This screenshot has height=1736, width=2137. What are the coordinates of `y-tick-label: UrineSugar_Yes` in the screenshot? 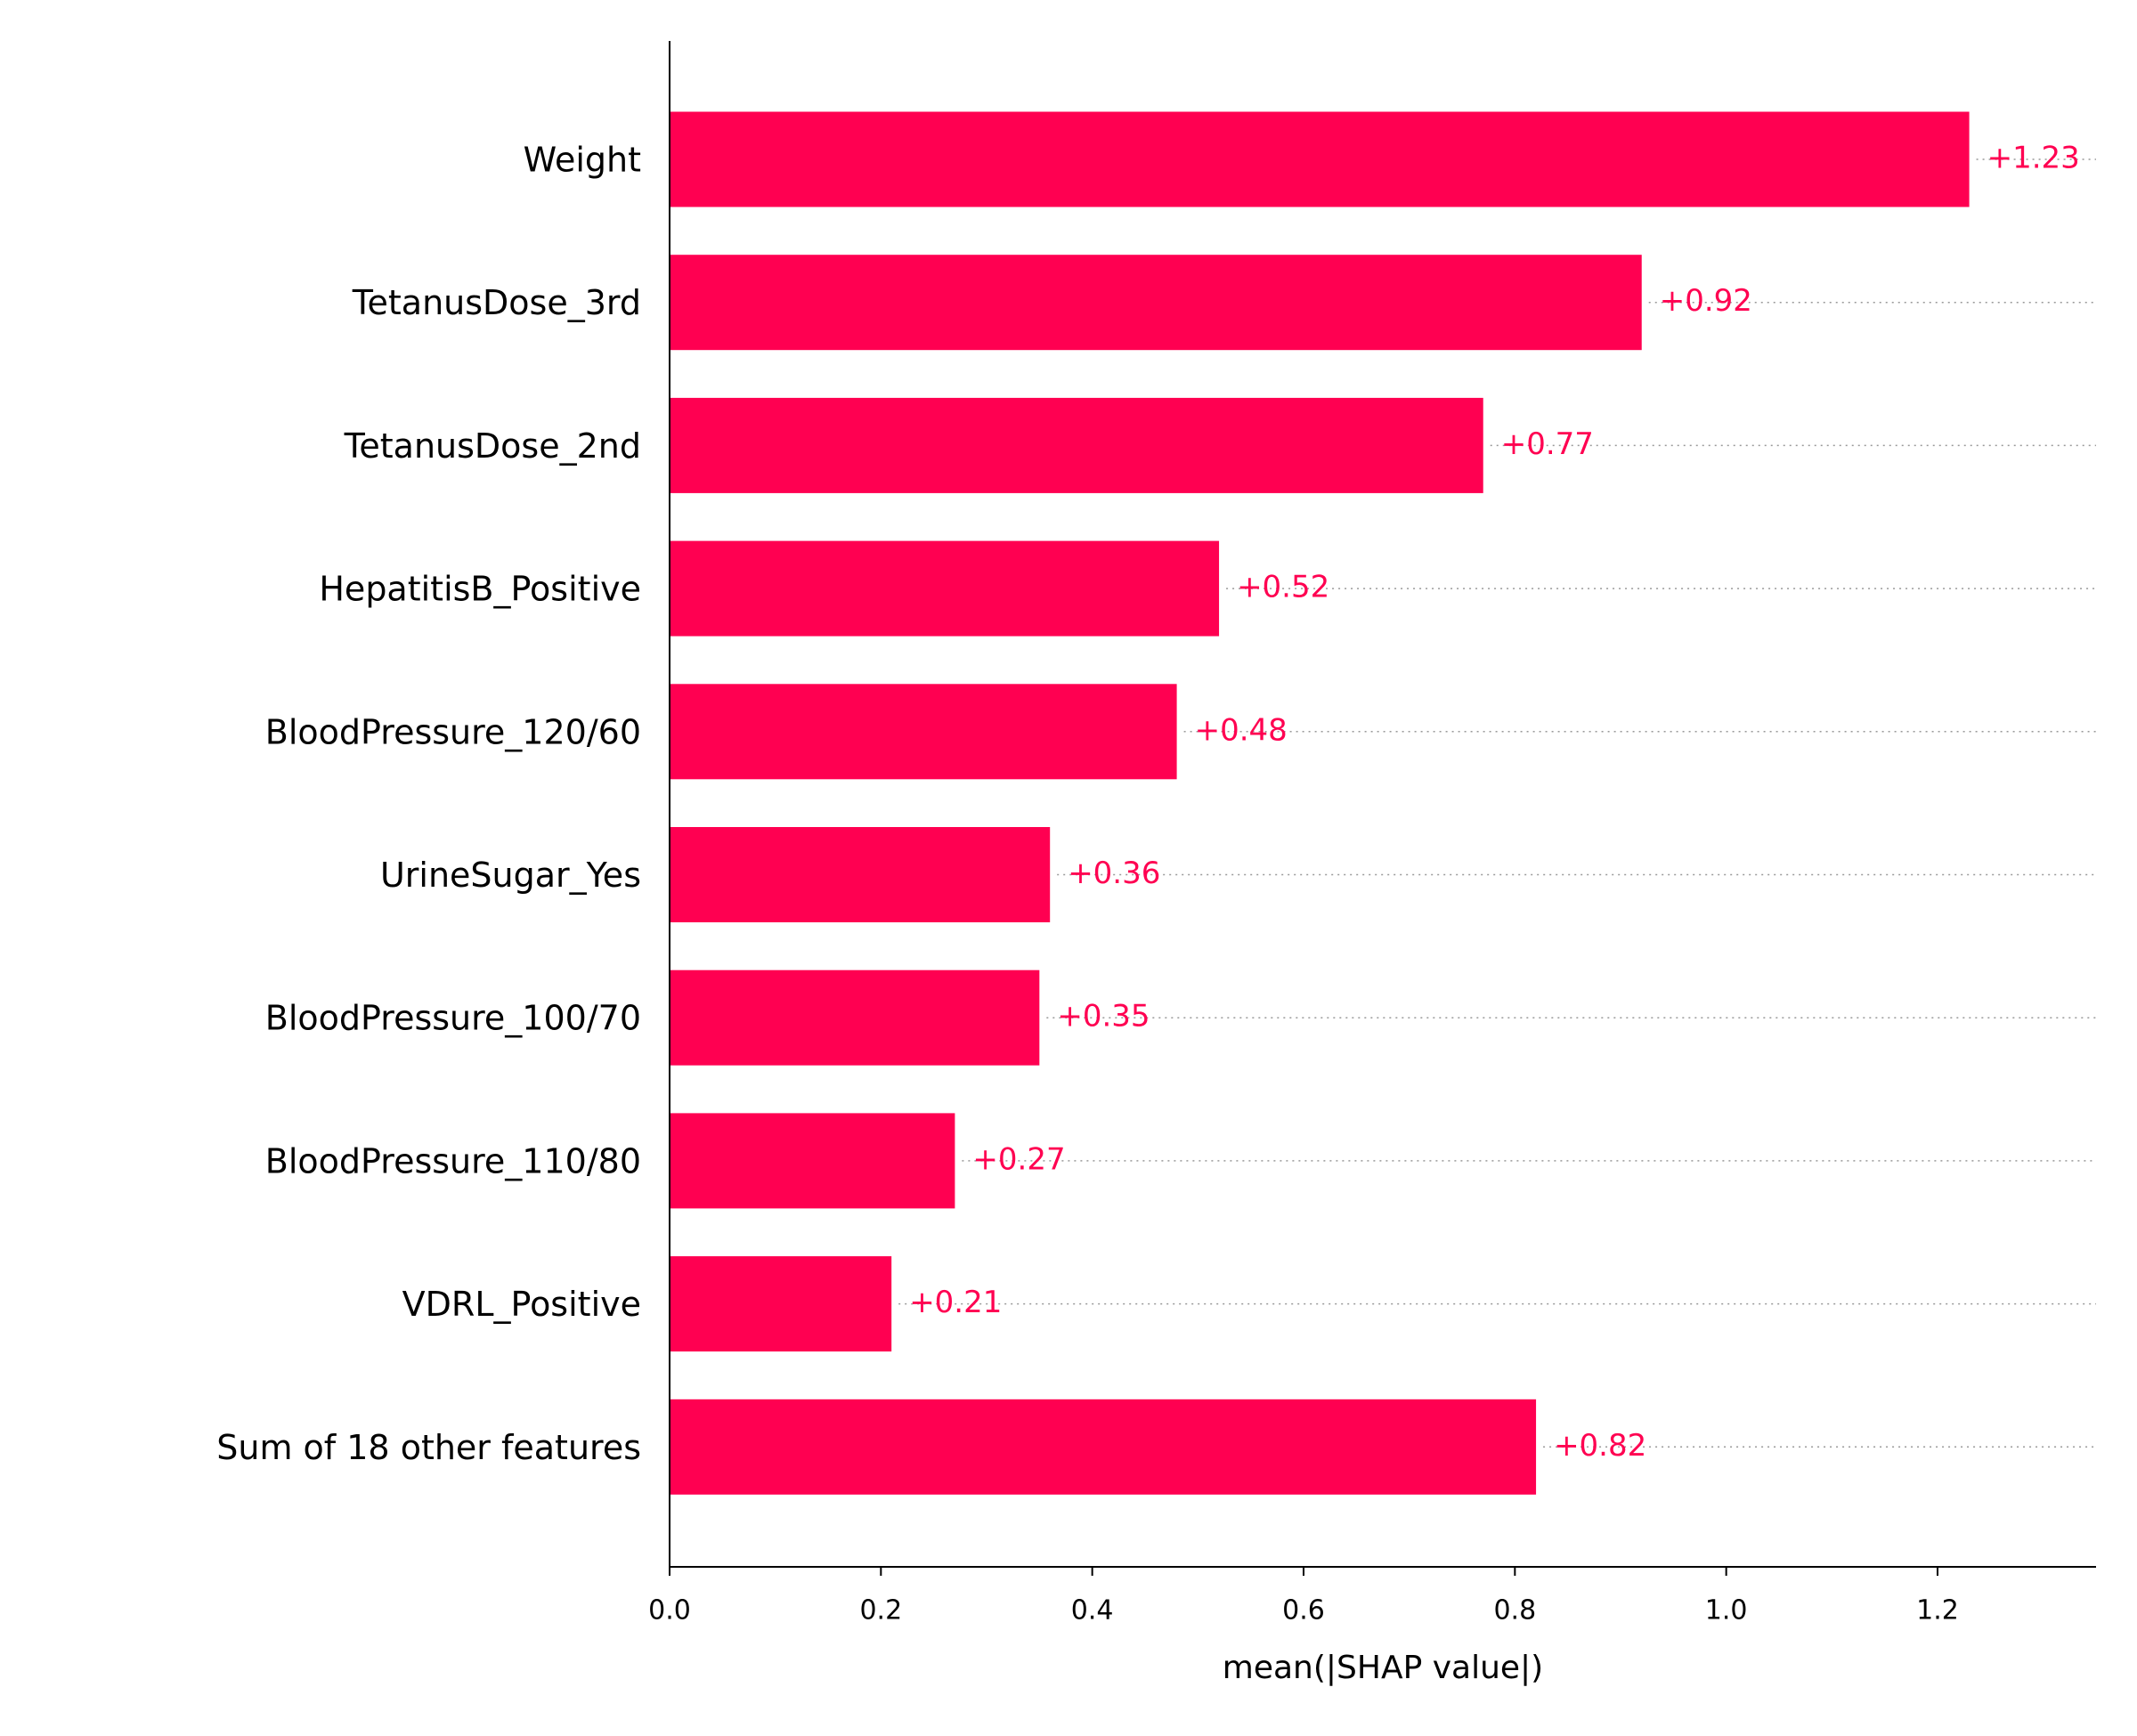 It's located at (510, 875).